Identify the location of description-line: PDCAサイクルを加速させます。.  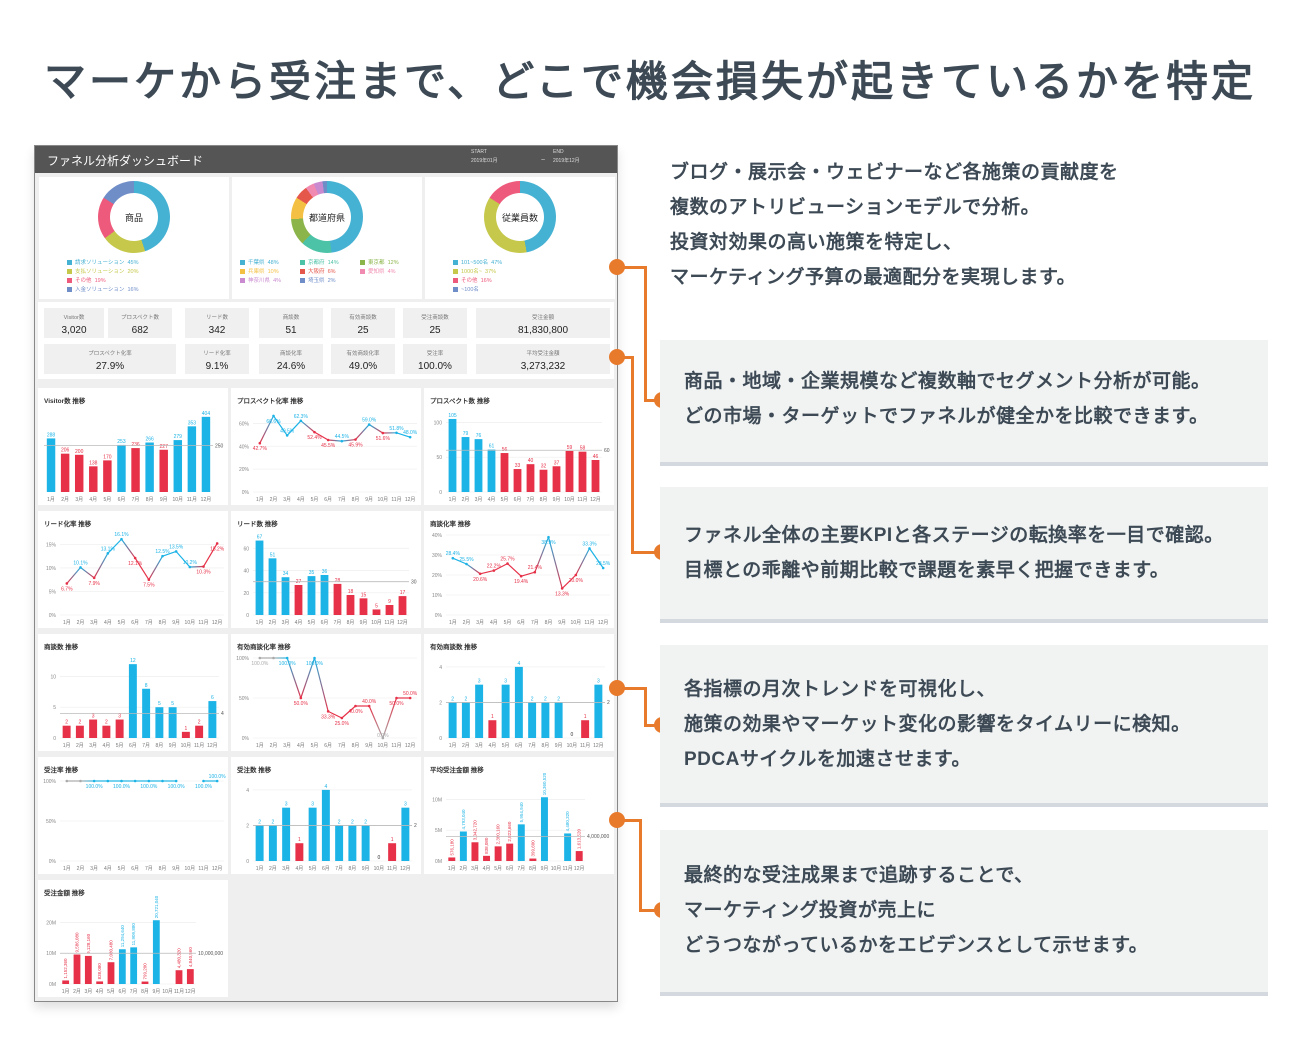
(827, 759).